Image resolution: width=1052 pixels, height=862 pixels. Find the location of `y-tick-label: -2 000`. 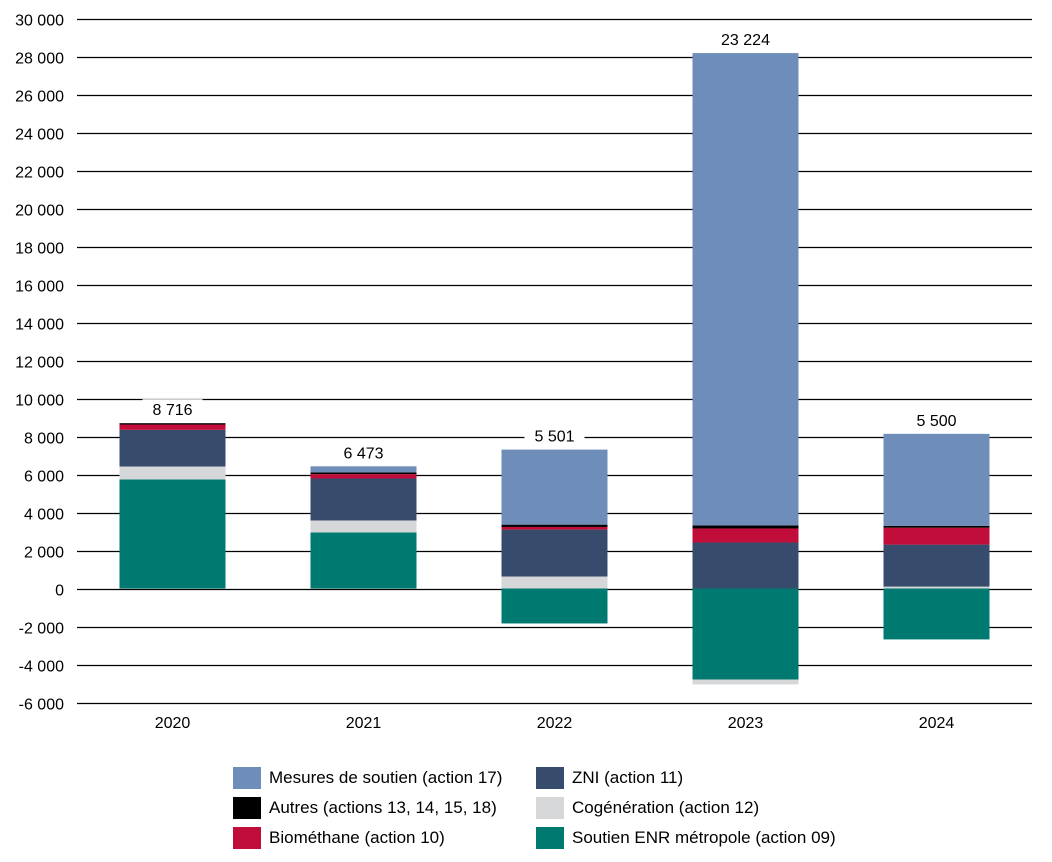

y-tick-label: -2 000 is located at coordinates (41, 629).